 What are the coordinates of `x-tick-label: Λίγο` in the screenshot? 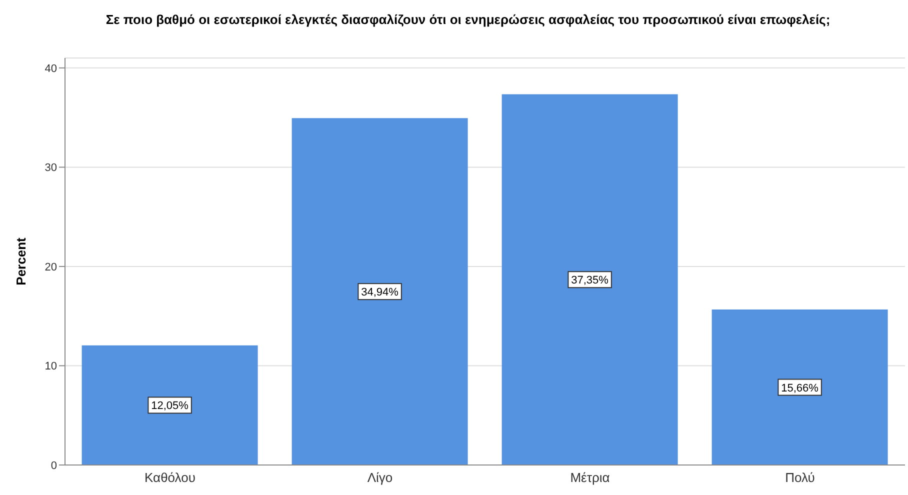 It's located at (380, 478).